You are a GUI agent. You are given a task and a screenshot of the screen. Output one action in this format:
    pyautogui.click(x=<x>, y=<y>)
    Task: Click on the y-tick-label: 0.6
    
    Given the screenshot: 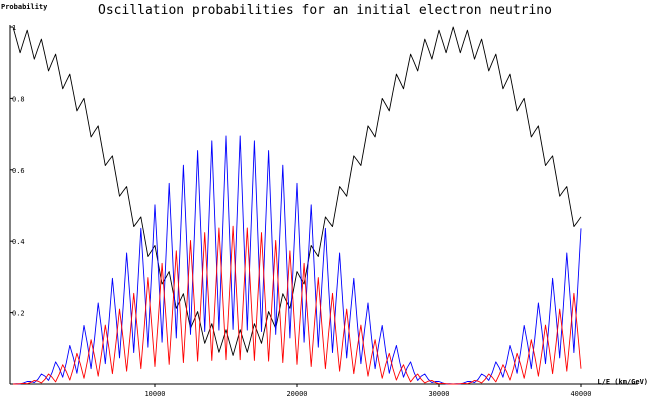 What is the action you would take?
    pyautogui.click(x=18, y=171)
    